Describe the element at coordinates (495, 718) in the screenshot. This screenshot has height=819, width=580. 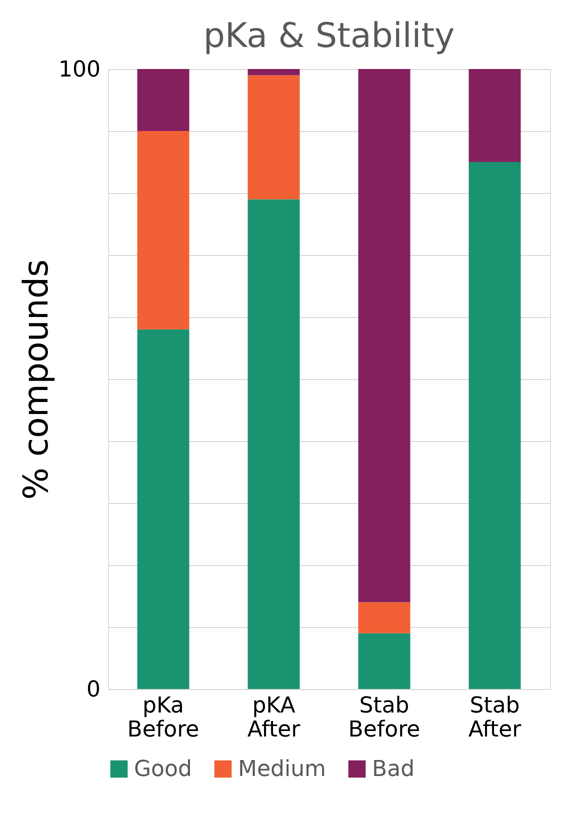
I see `x-tick-label: Stab After` at that location.